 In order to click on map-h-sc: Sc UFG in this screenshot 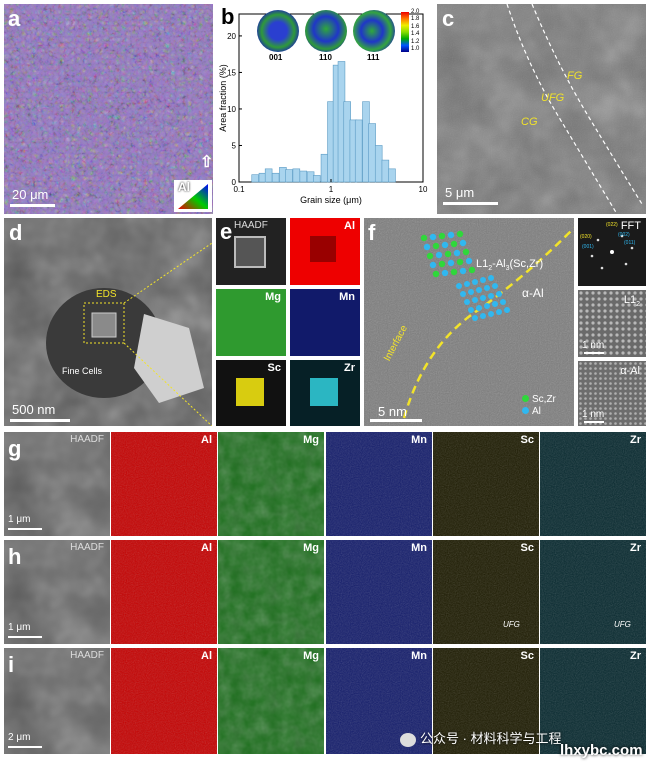, I will do `click(486, 592)`.